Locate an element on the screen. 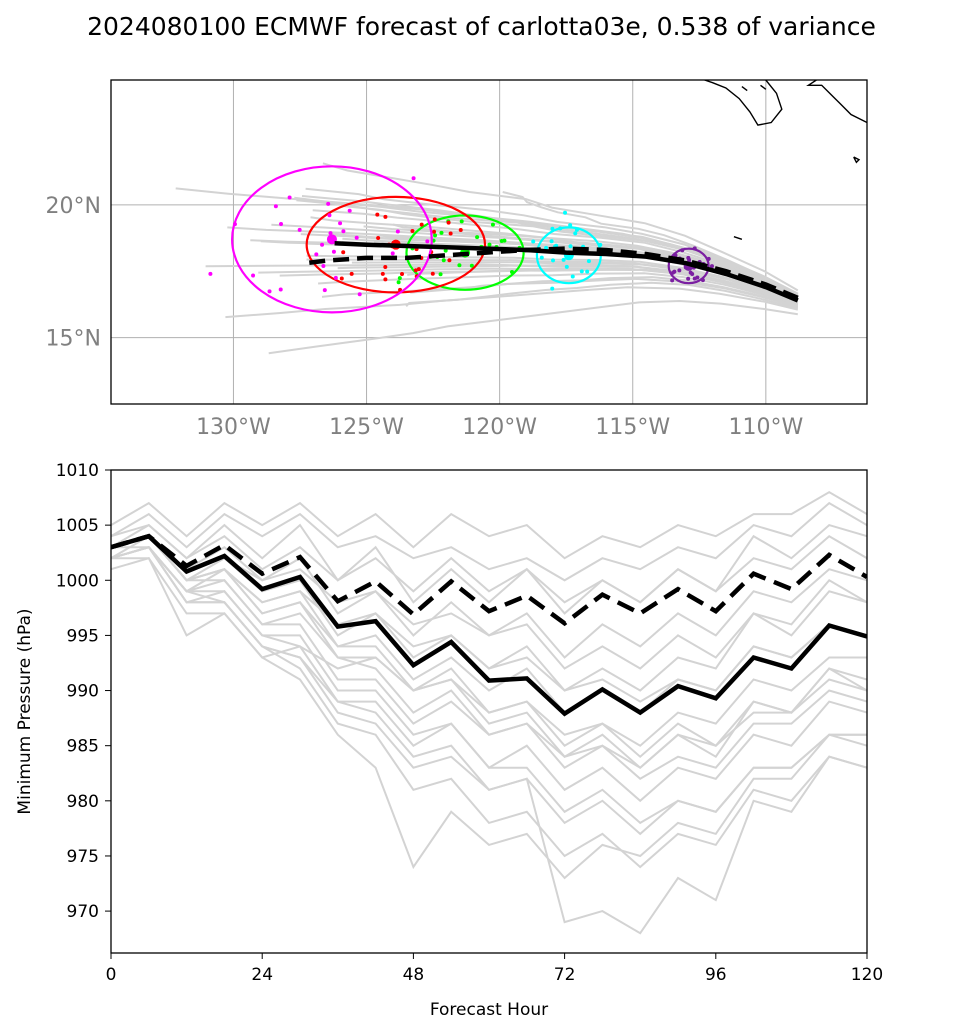  y-axis-label: Minimum Pressure (hPa) is located at coordinates (25, 711).